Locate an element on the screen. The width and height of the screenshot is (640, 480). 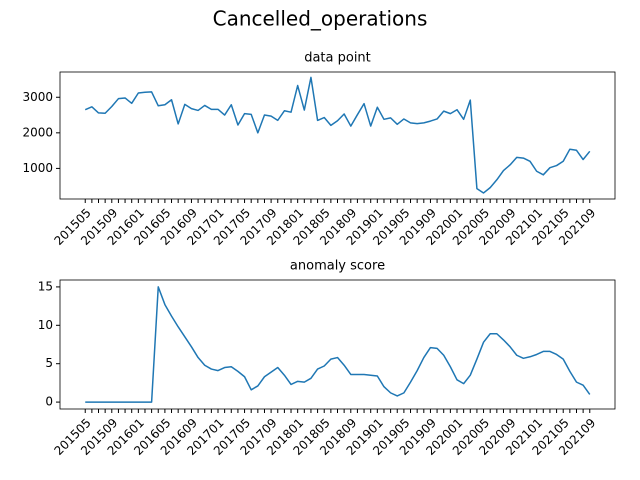
y-tick-label: 15 is located at coordinates (45, 286).